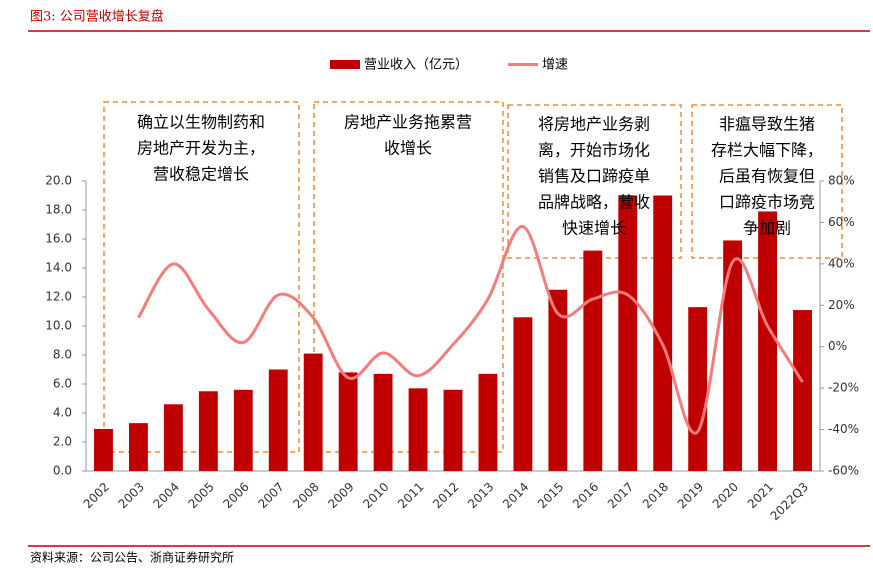 Image resolution: width=873 pixels, height=573 pixels. I want to click on x-tick-label: 2016, so click(585, 495).